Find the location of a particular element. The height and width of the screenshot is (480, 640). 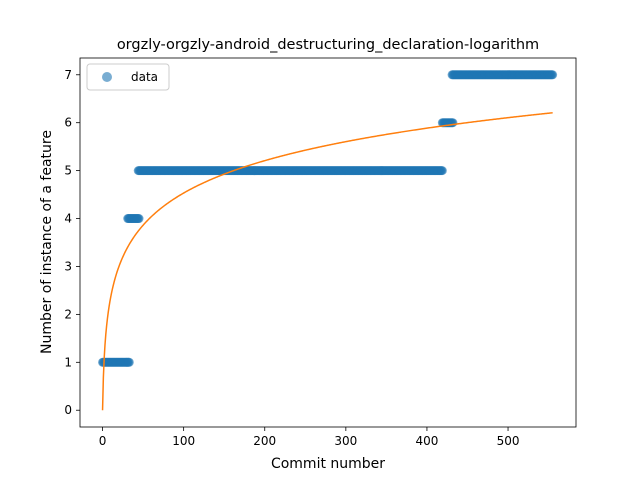

y-tick-label: 3 is located at coordinates (68, 266).